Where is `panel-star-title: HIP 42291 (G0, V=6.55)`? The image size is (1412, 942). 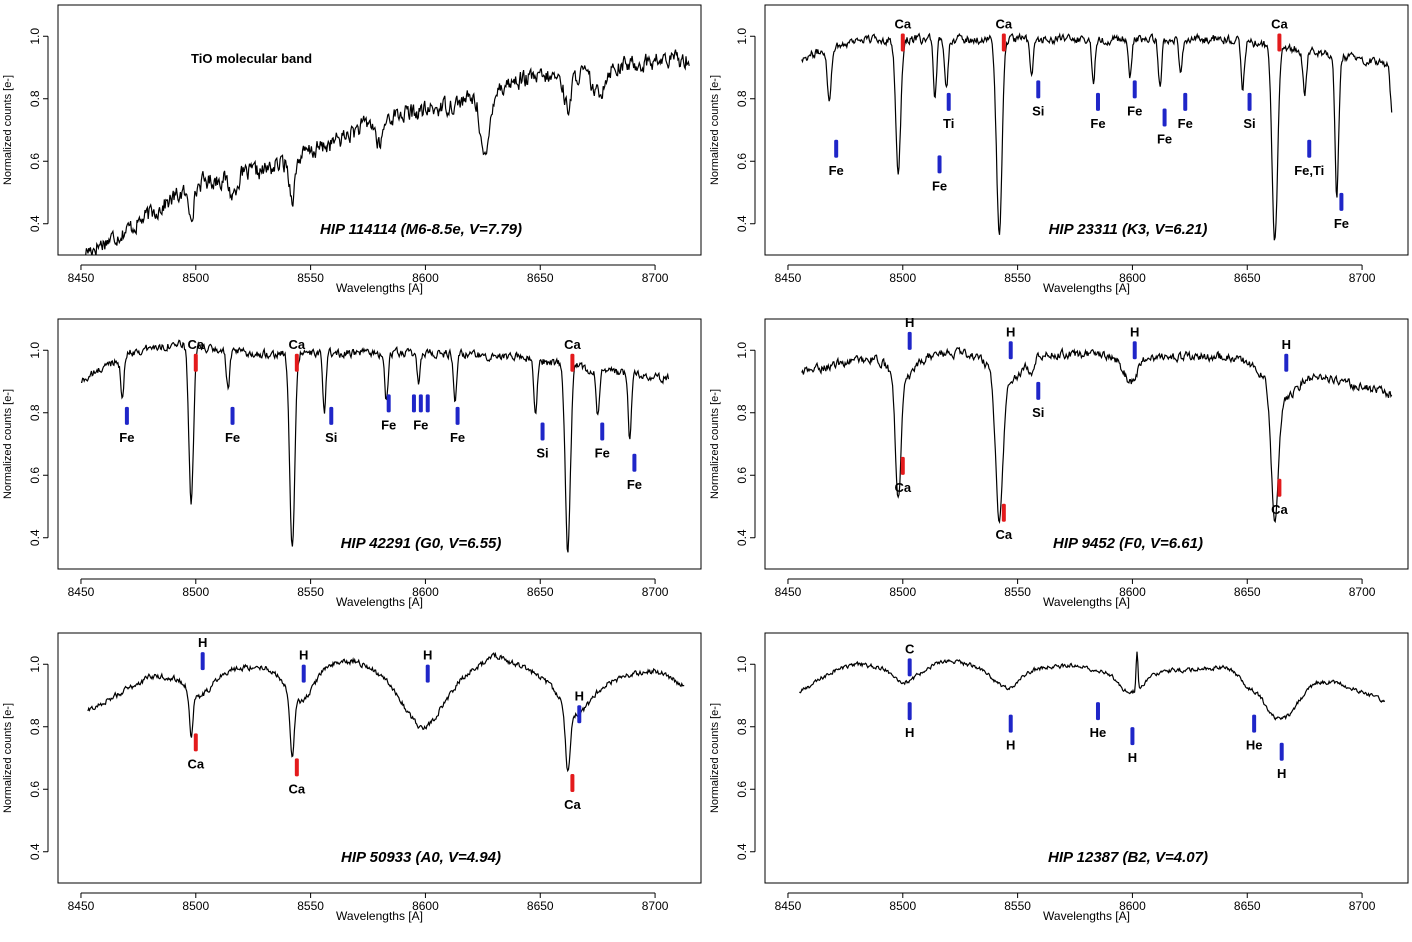
panel-star-title: HIP 42291 (G0, V=6.55) is located at coordinates (421, 543).